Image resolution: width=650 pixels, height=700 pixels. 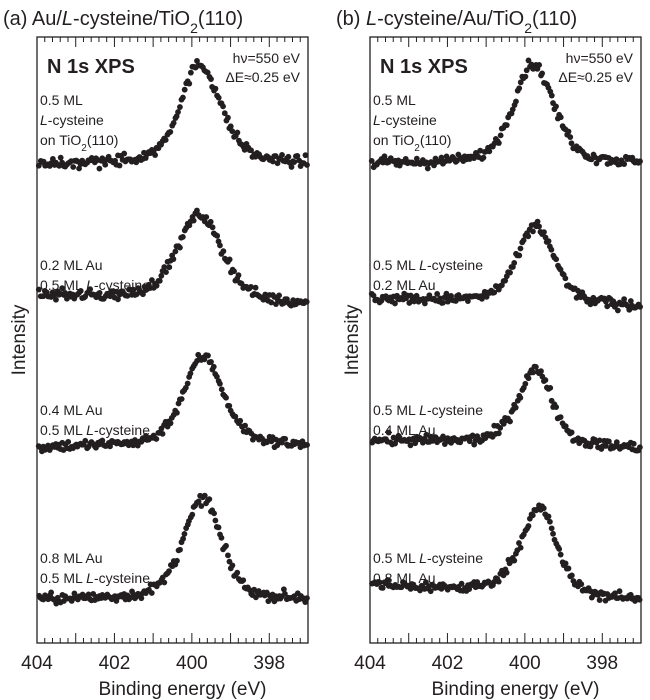 I want to click on title-part: L, so click(x=67, y=19).